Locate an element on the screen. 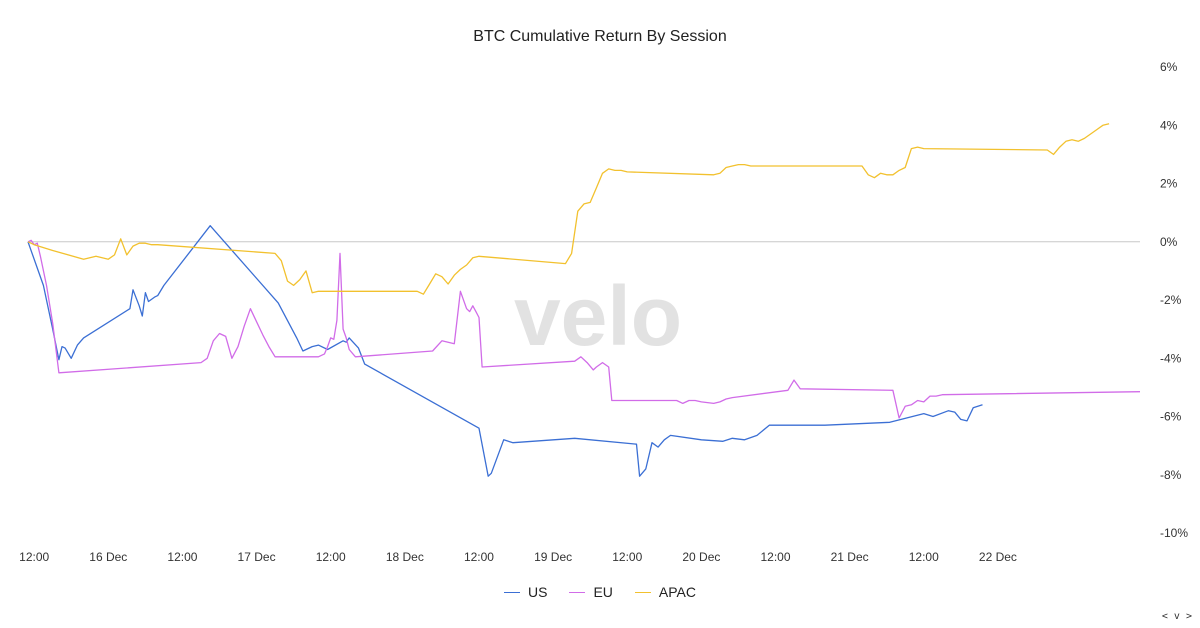 Image resolution: width=1200 pixels, height=628 pixels. y-tick-label: -6% is located at coordinates (1171, 417).